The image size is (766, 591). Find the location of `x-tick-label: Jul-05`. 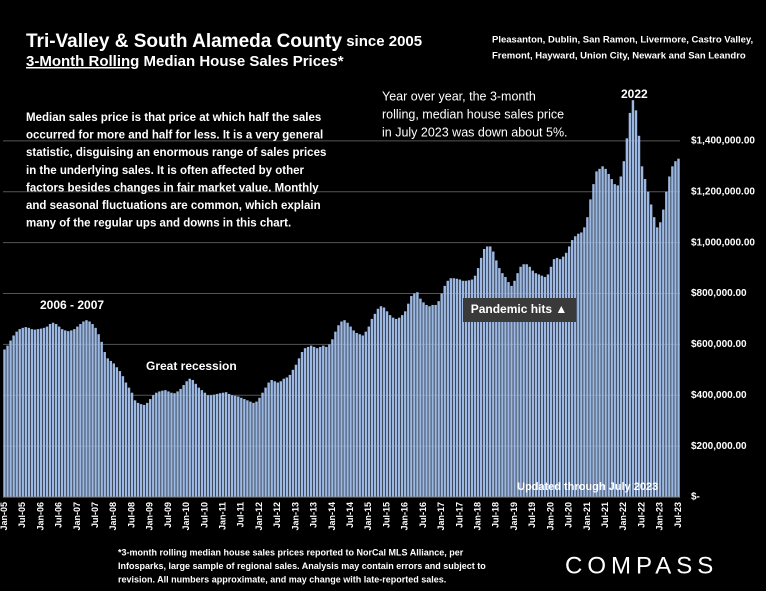

x-tick-label: Jul-05 is located at coordinates (22, 515).